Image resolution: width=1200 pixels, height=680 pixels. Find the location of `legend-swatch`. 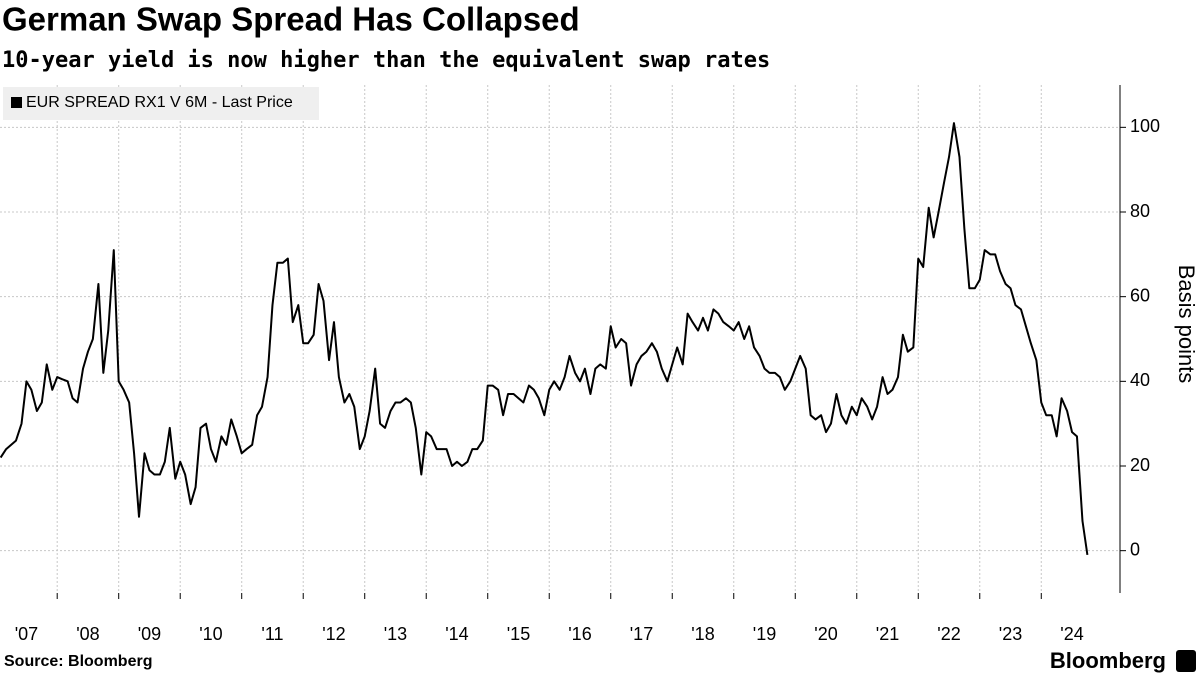

legend-swatch is located at coordinates (16, 102).